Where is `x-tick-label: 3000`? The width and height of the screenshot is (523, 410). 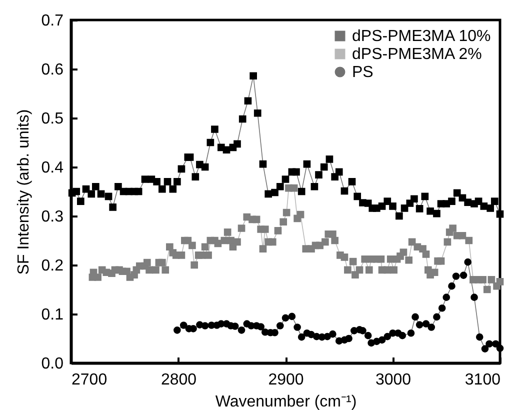
x-tick-label: 3000 is located at coordinates (393, 380).